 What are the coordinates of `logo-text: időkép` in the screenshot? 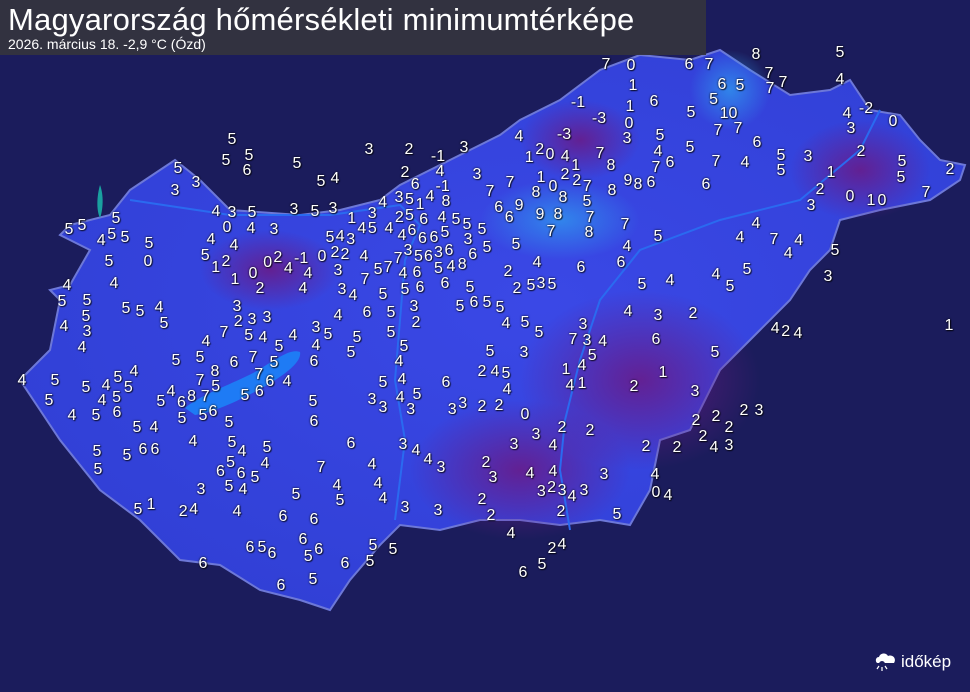 It's located at (926, 661).